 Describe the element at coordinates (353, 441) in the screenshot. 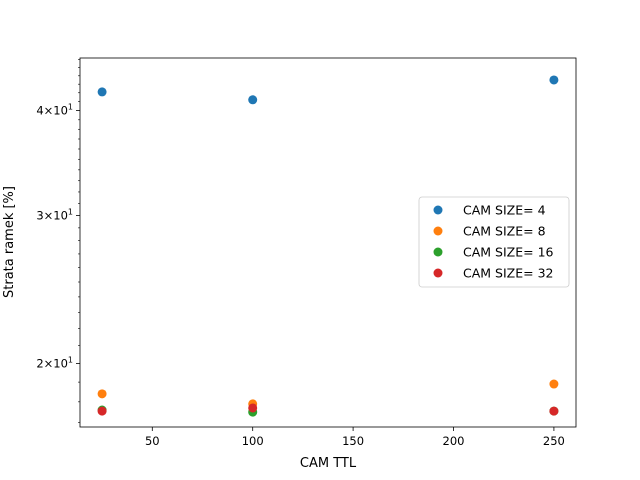

I see `x-tick-label: 150` at that location.